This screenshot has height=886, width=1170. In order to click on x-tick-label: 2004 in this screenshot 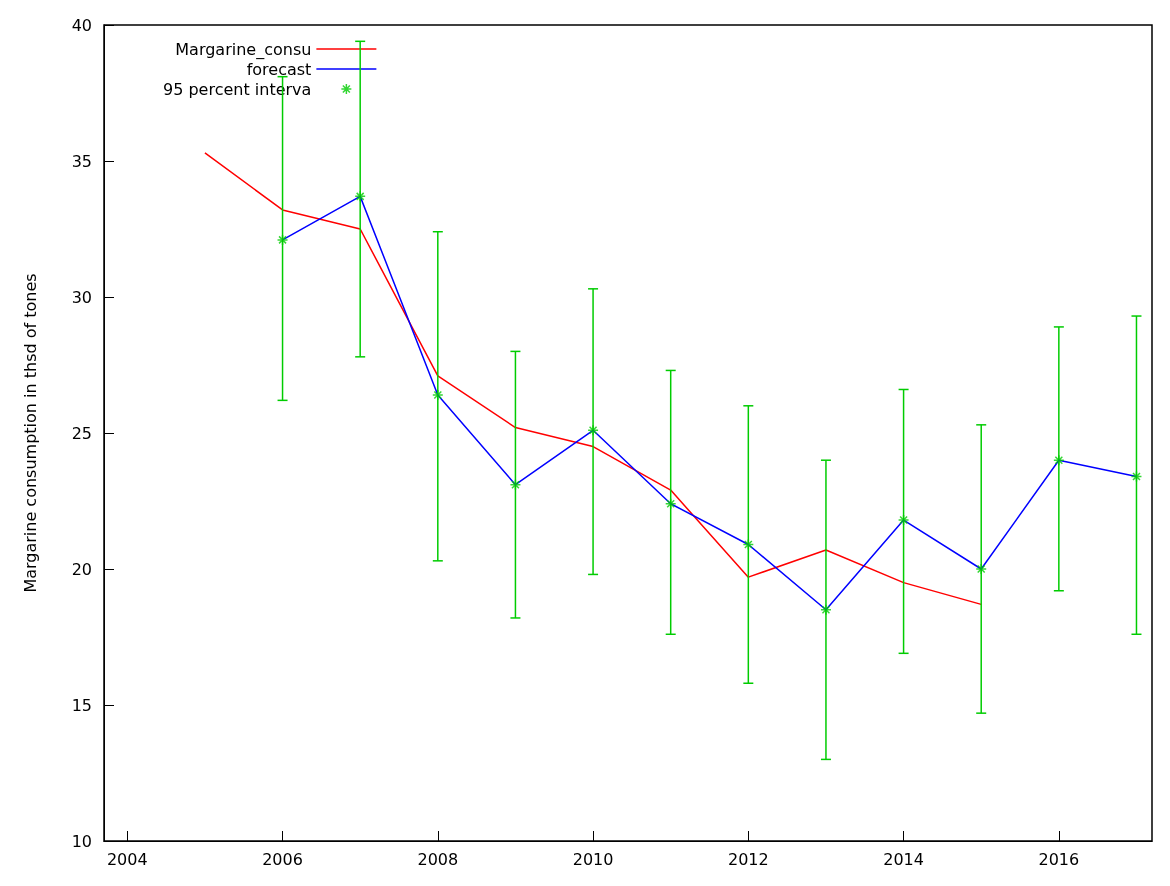, I will do `click(127, 859)`.